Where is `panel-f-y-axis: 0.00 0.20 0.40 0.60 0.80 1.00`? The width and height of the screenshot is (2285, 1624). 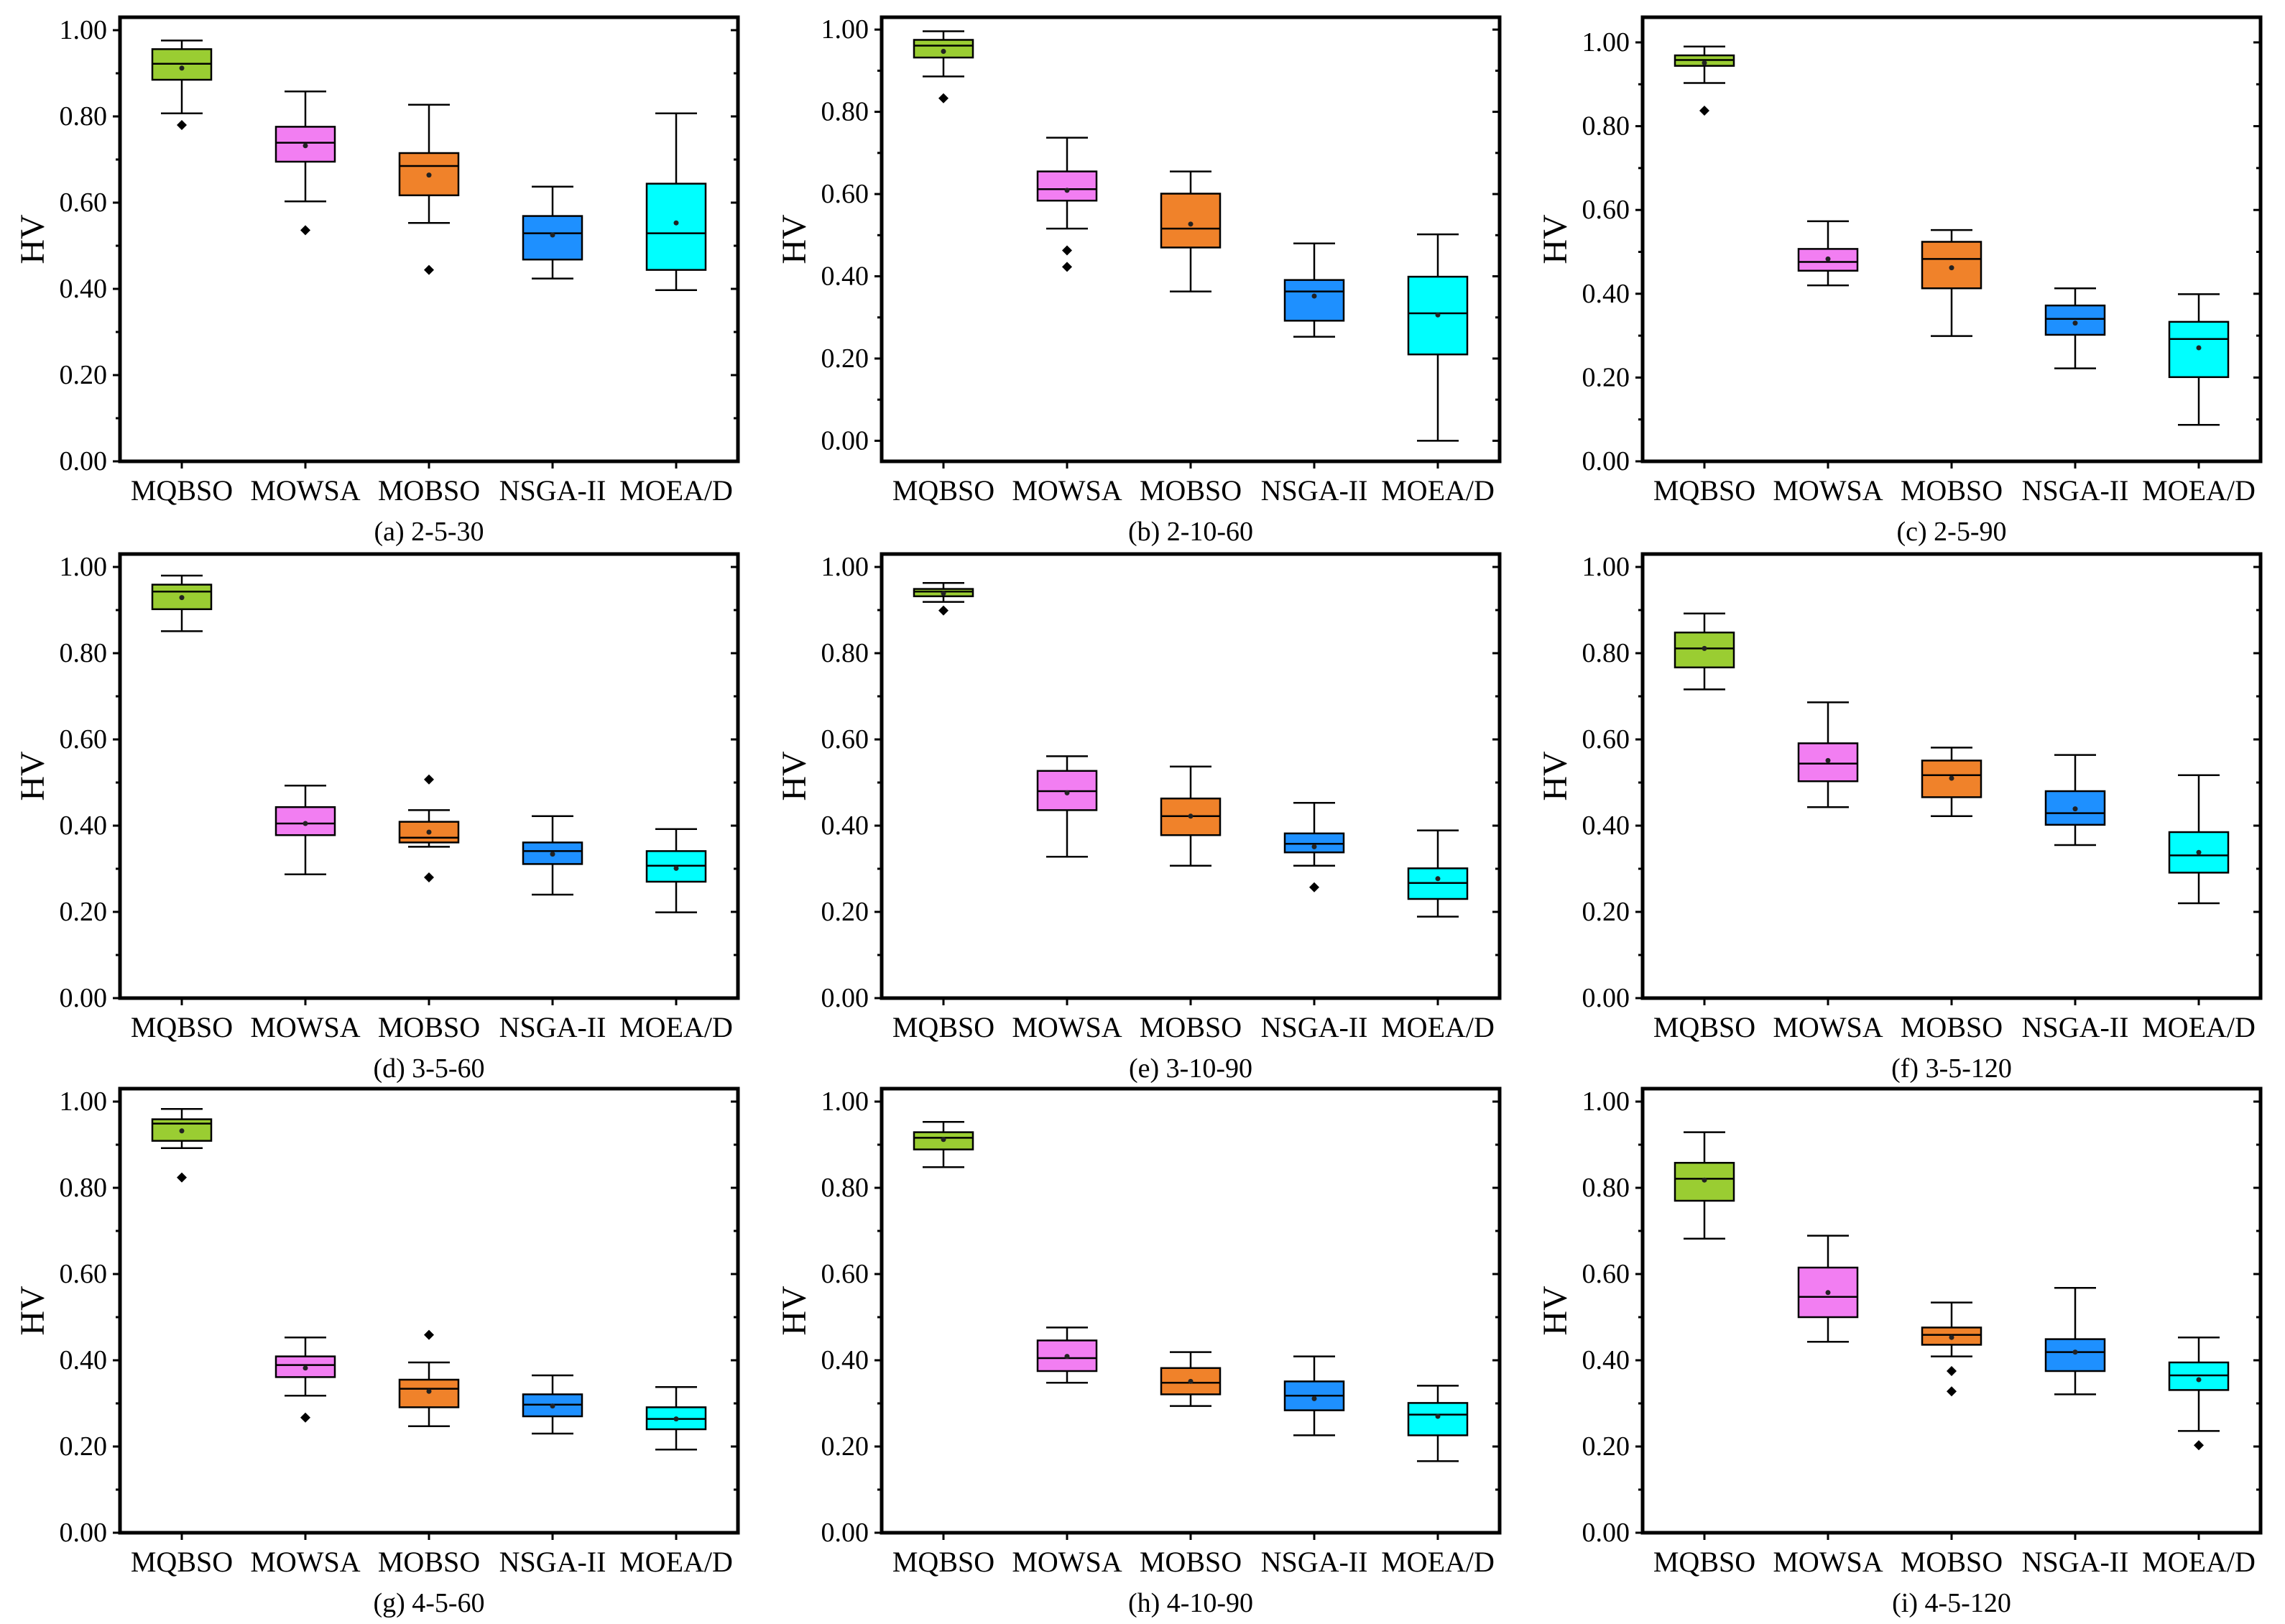
panel-f-y-axis: 0.00 0.20 0.40 0.60 0.80 1.00 is located at coordinates (1921, 782).